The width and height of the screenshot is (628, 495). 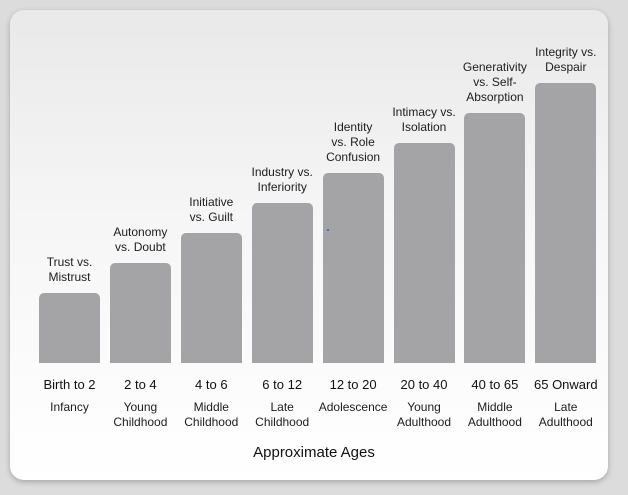 I want to click on age-label-2: 2 to 4, so click(x=140, y=384).